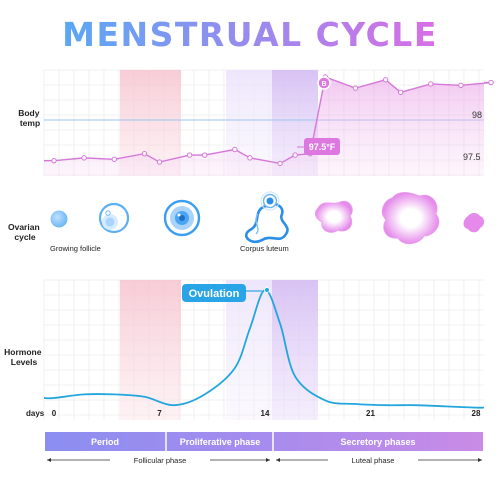 The height and width of the screenshot is (500, 500). I want to click on row-label-body-temp: Body temp, so click(30, 118).